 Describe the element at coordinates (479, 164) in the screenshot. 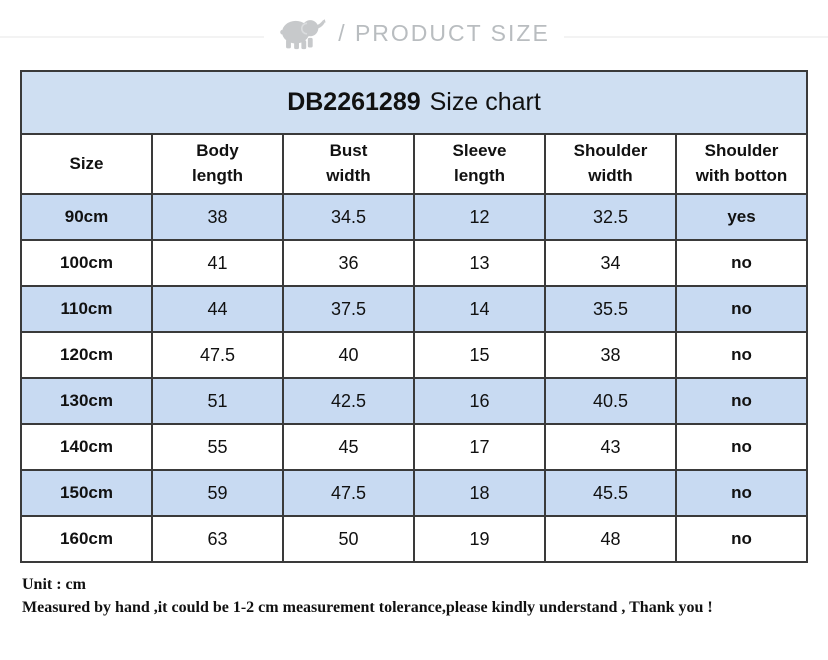

I see `column-header-sleeve-length: Sleeve length` at that location.